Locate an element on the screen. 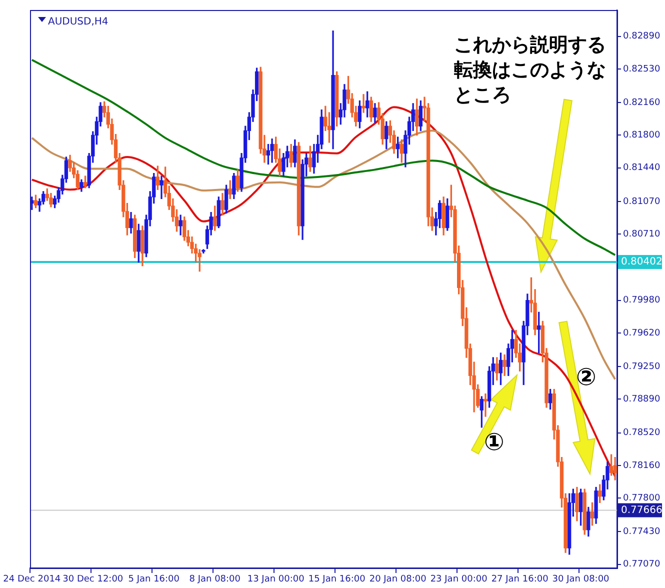 This screenshot has width=665, height=588. x-tick-label: 20 Jan 08:00 is located at coordinates (398, 579).